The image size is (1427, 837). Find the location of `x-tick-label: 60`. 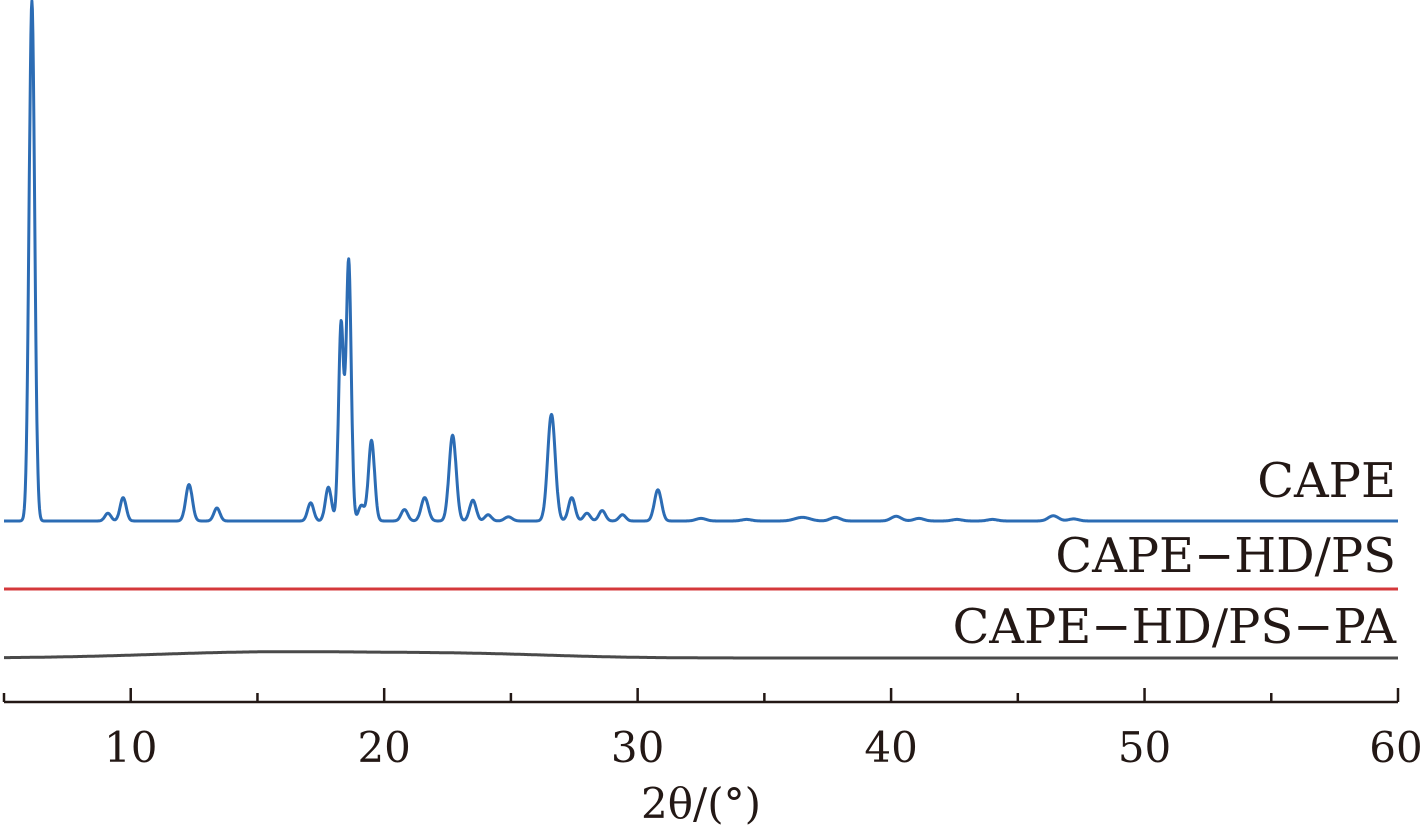

x-tick-label: 60 is located at coordinates (1395, 747).